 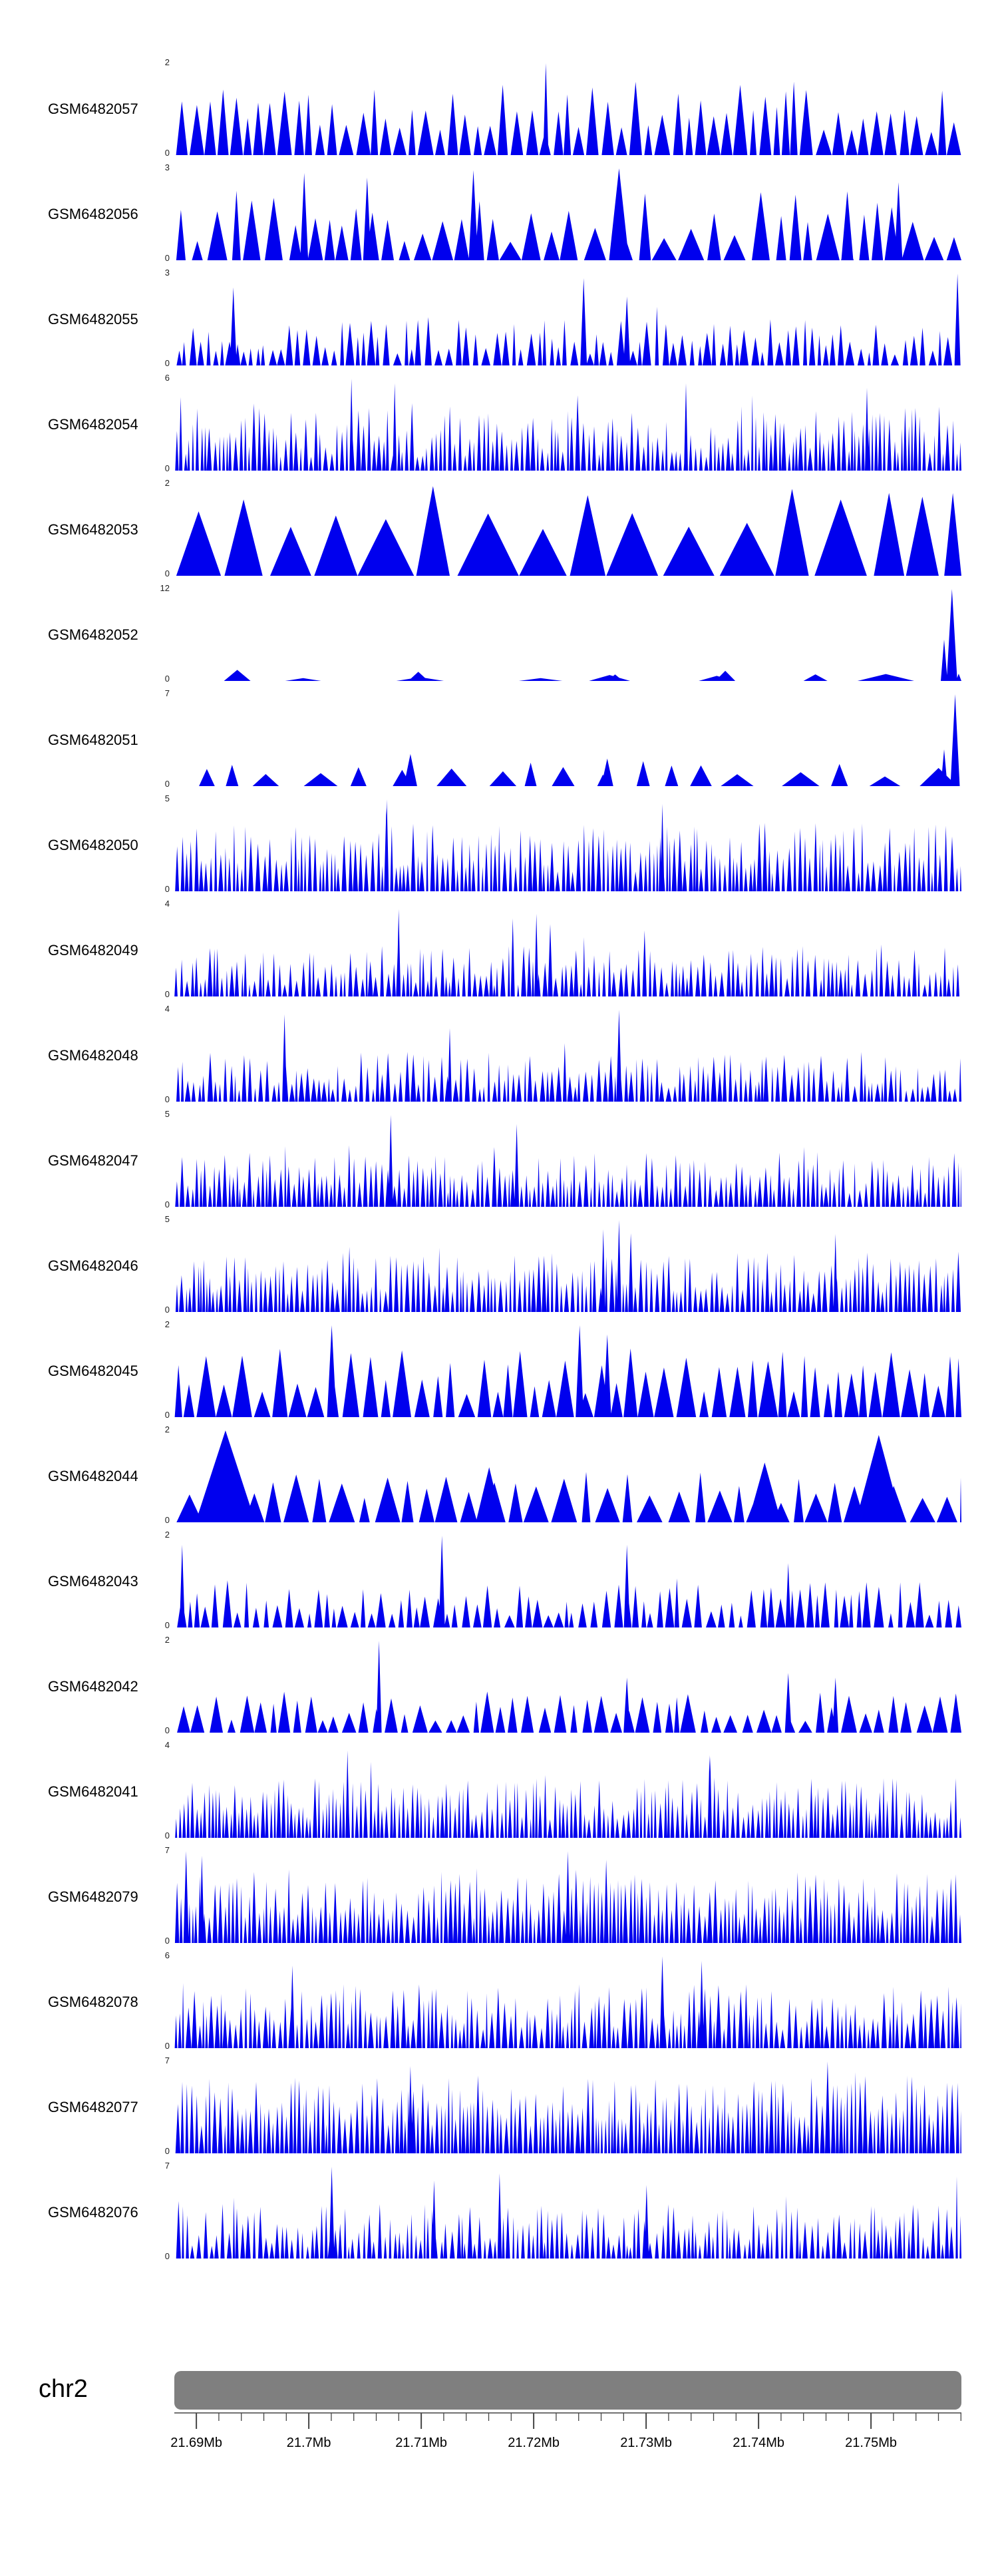 What do you see at coordinates (167, 167) in the screenshot?
I see `y-axis-max-label: 3` at bounding box center [167, 167].